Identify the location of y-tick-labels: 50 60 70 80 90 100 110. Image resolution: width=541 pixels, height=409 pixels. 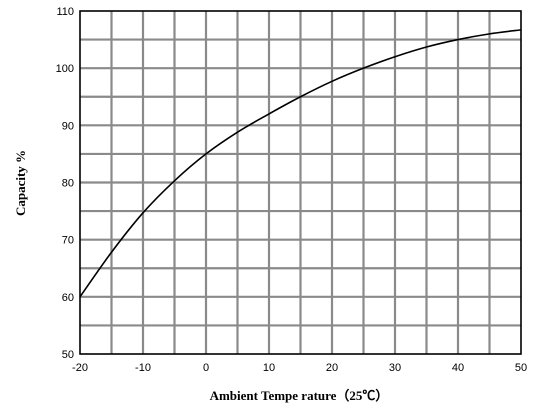
(65, 183).